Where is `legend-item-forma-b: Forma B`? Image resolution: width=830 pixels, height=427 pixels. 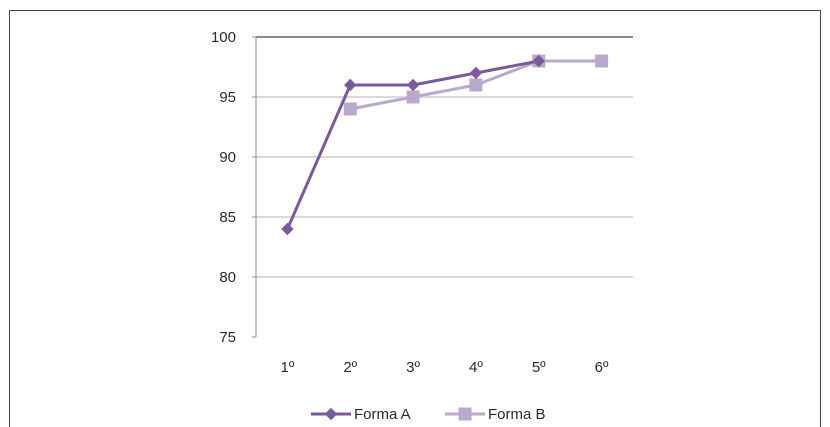
legend-item-forma-b: Forma B is located at coordinates (495, 414).